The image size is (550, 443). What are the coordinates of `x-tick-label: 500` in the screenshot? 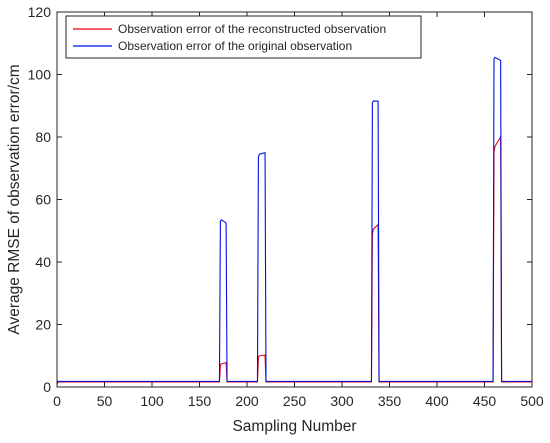 It's located at (532, 401).